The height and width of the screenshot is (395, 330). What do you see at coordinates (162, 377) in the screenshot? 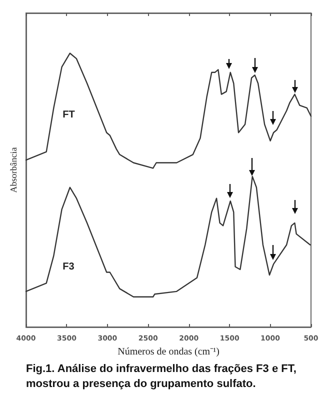
I see `caption: Fig.1. Análise do infravermelho das frações F3 e FT, mostrou a presença do grupamento sulfato.` at bounding box center [162, 377].